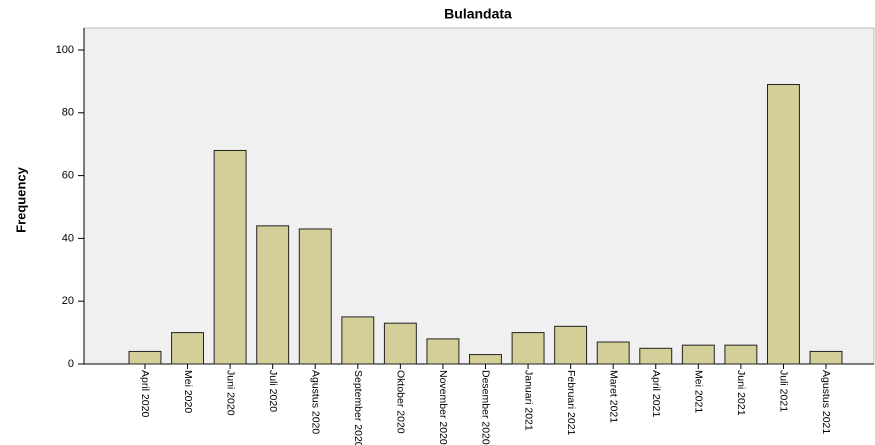 The image size is (875, 445). What do you see at coordinates (741, 393) in the screenshot?
I see `x-tick-label: Juni 2021` at bounding box center [741, 393].